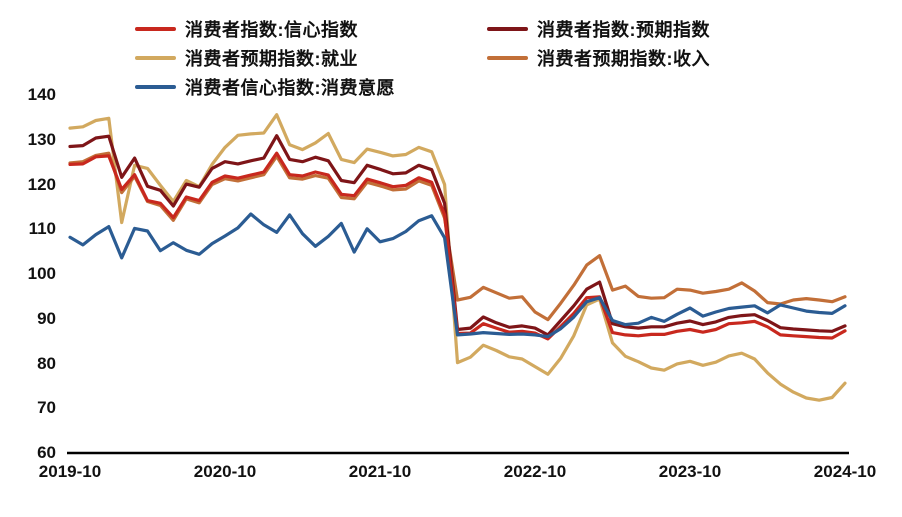 This screenshot has height=517, width=902. I want to click on y-tick-label: 120, so click(41, 184).